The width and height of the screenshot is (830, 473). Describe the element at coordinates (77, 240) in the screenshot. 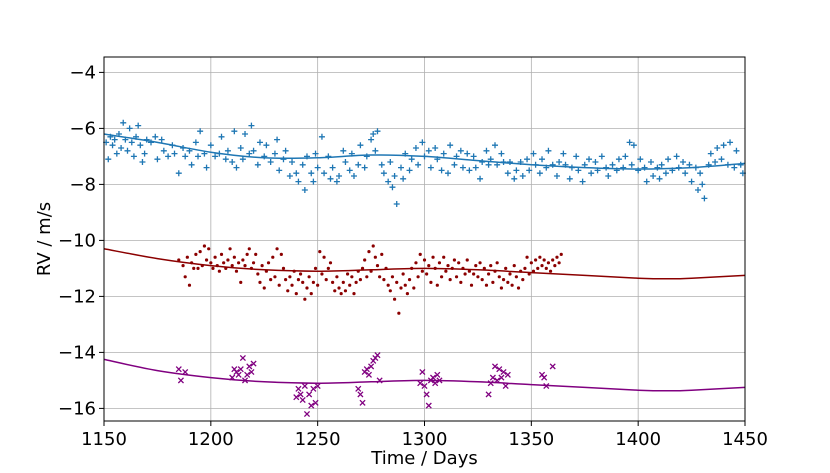

I see `y-tick-label: −10` at that location.